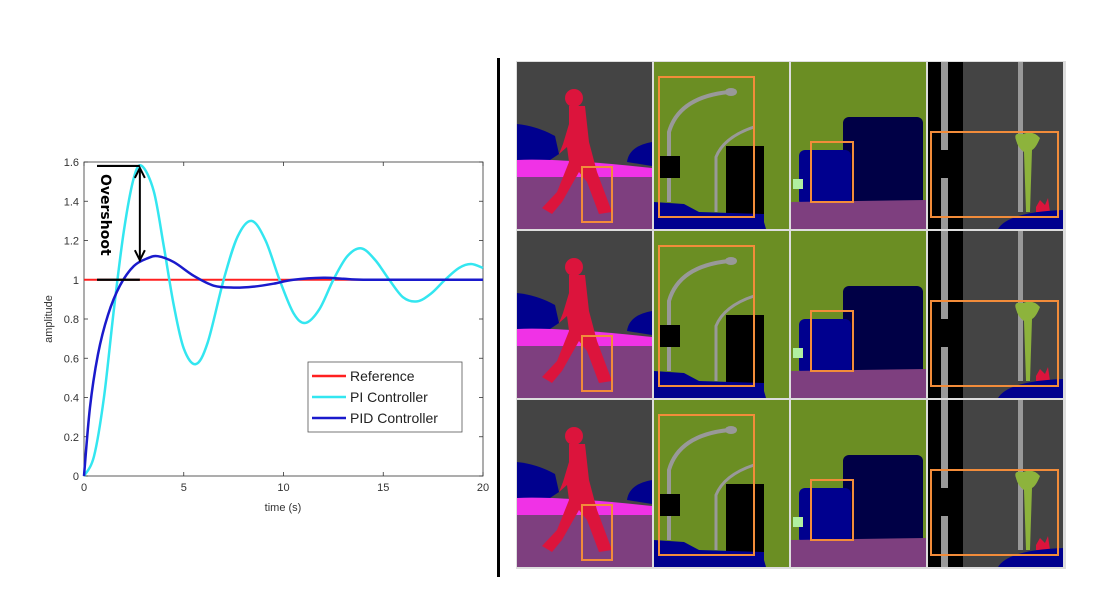  What do you see at coordinates (71, 399) in the screenshot?
I see `y-tick-label: 0.4` at bounding box center [71, 399].